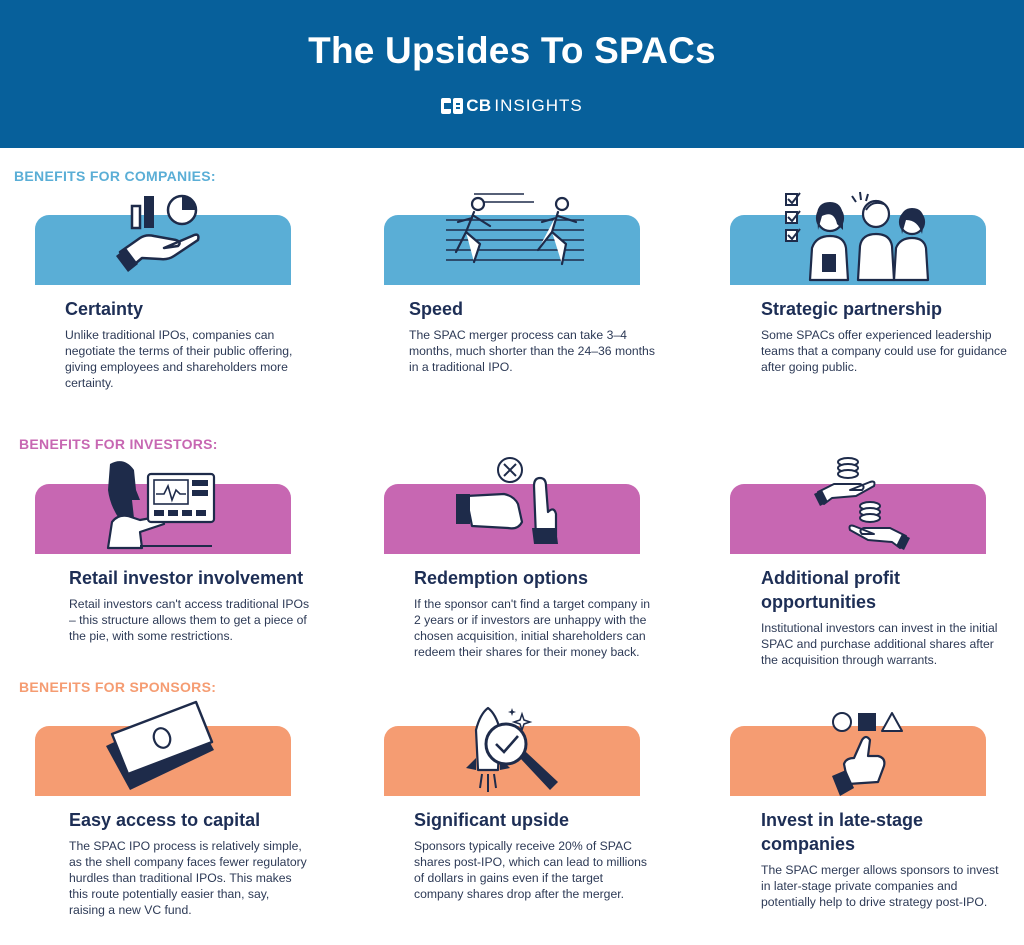  I want to click on section-label-sponsors: BENEFITS FOR SPONSORS:, so click(118, 687).